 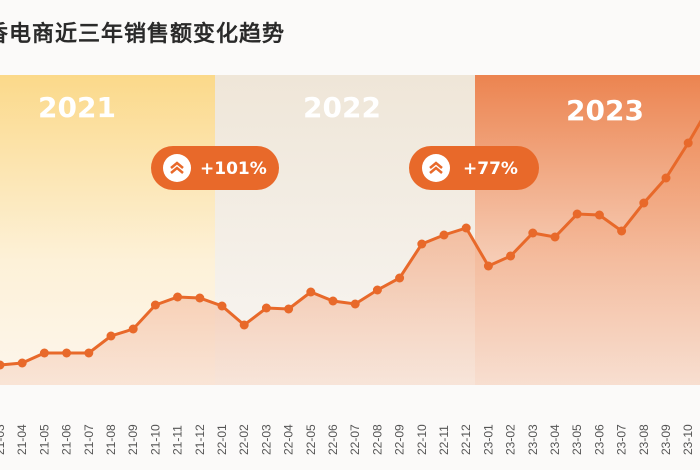 I want to click on chart-title: 香电商近三年销售额变化趋势, so click(x=143, y=34).